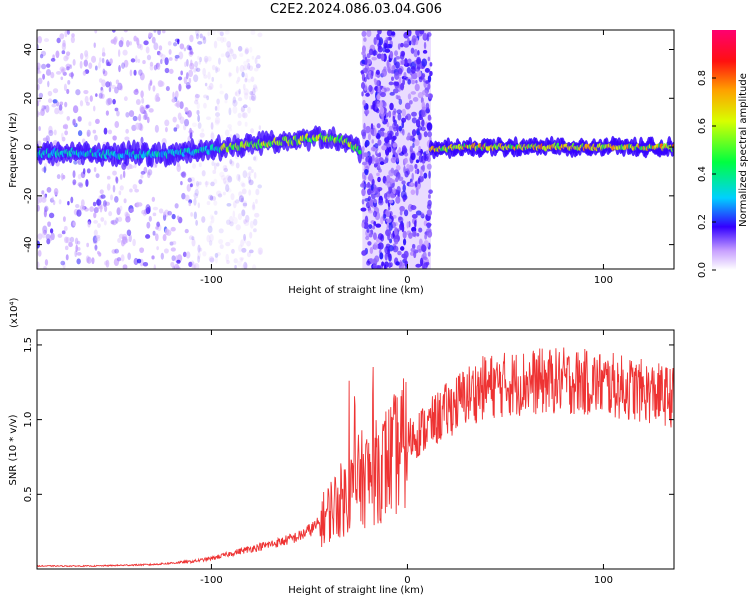  What do you see at coordinates (724, 150) in the screenshot?
I see `colorbar-gradient` at bounding box center [724, 150].